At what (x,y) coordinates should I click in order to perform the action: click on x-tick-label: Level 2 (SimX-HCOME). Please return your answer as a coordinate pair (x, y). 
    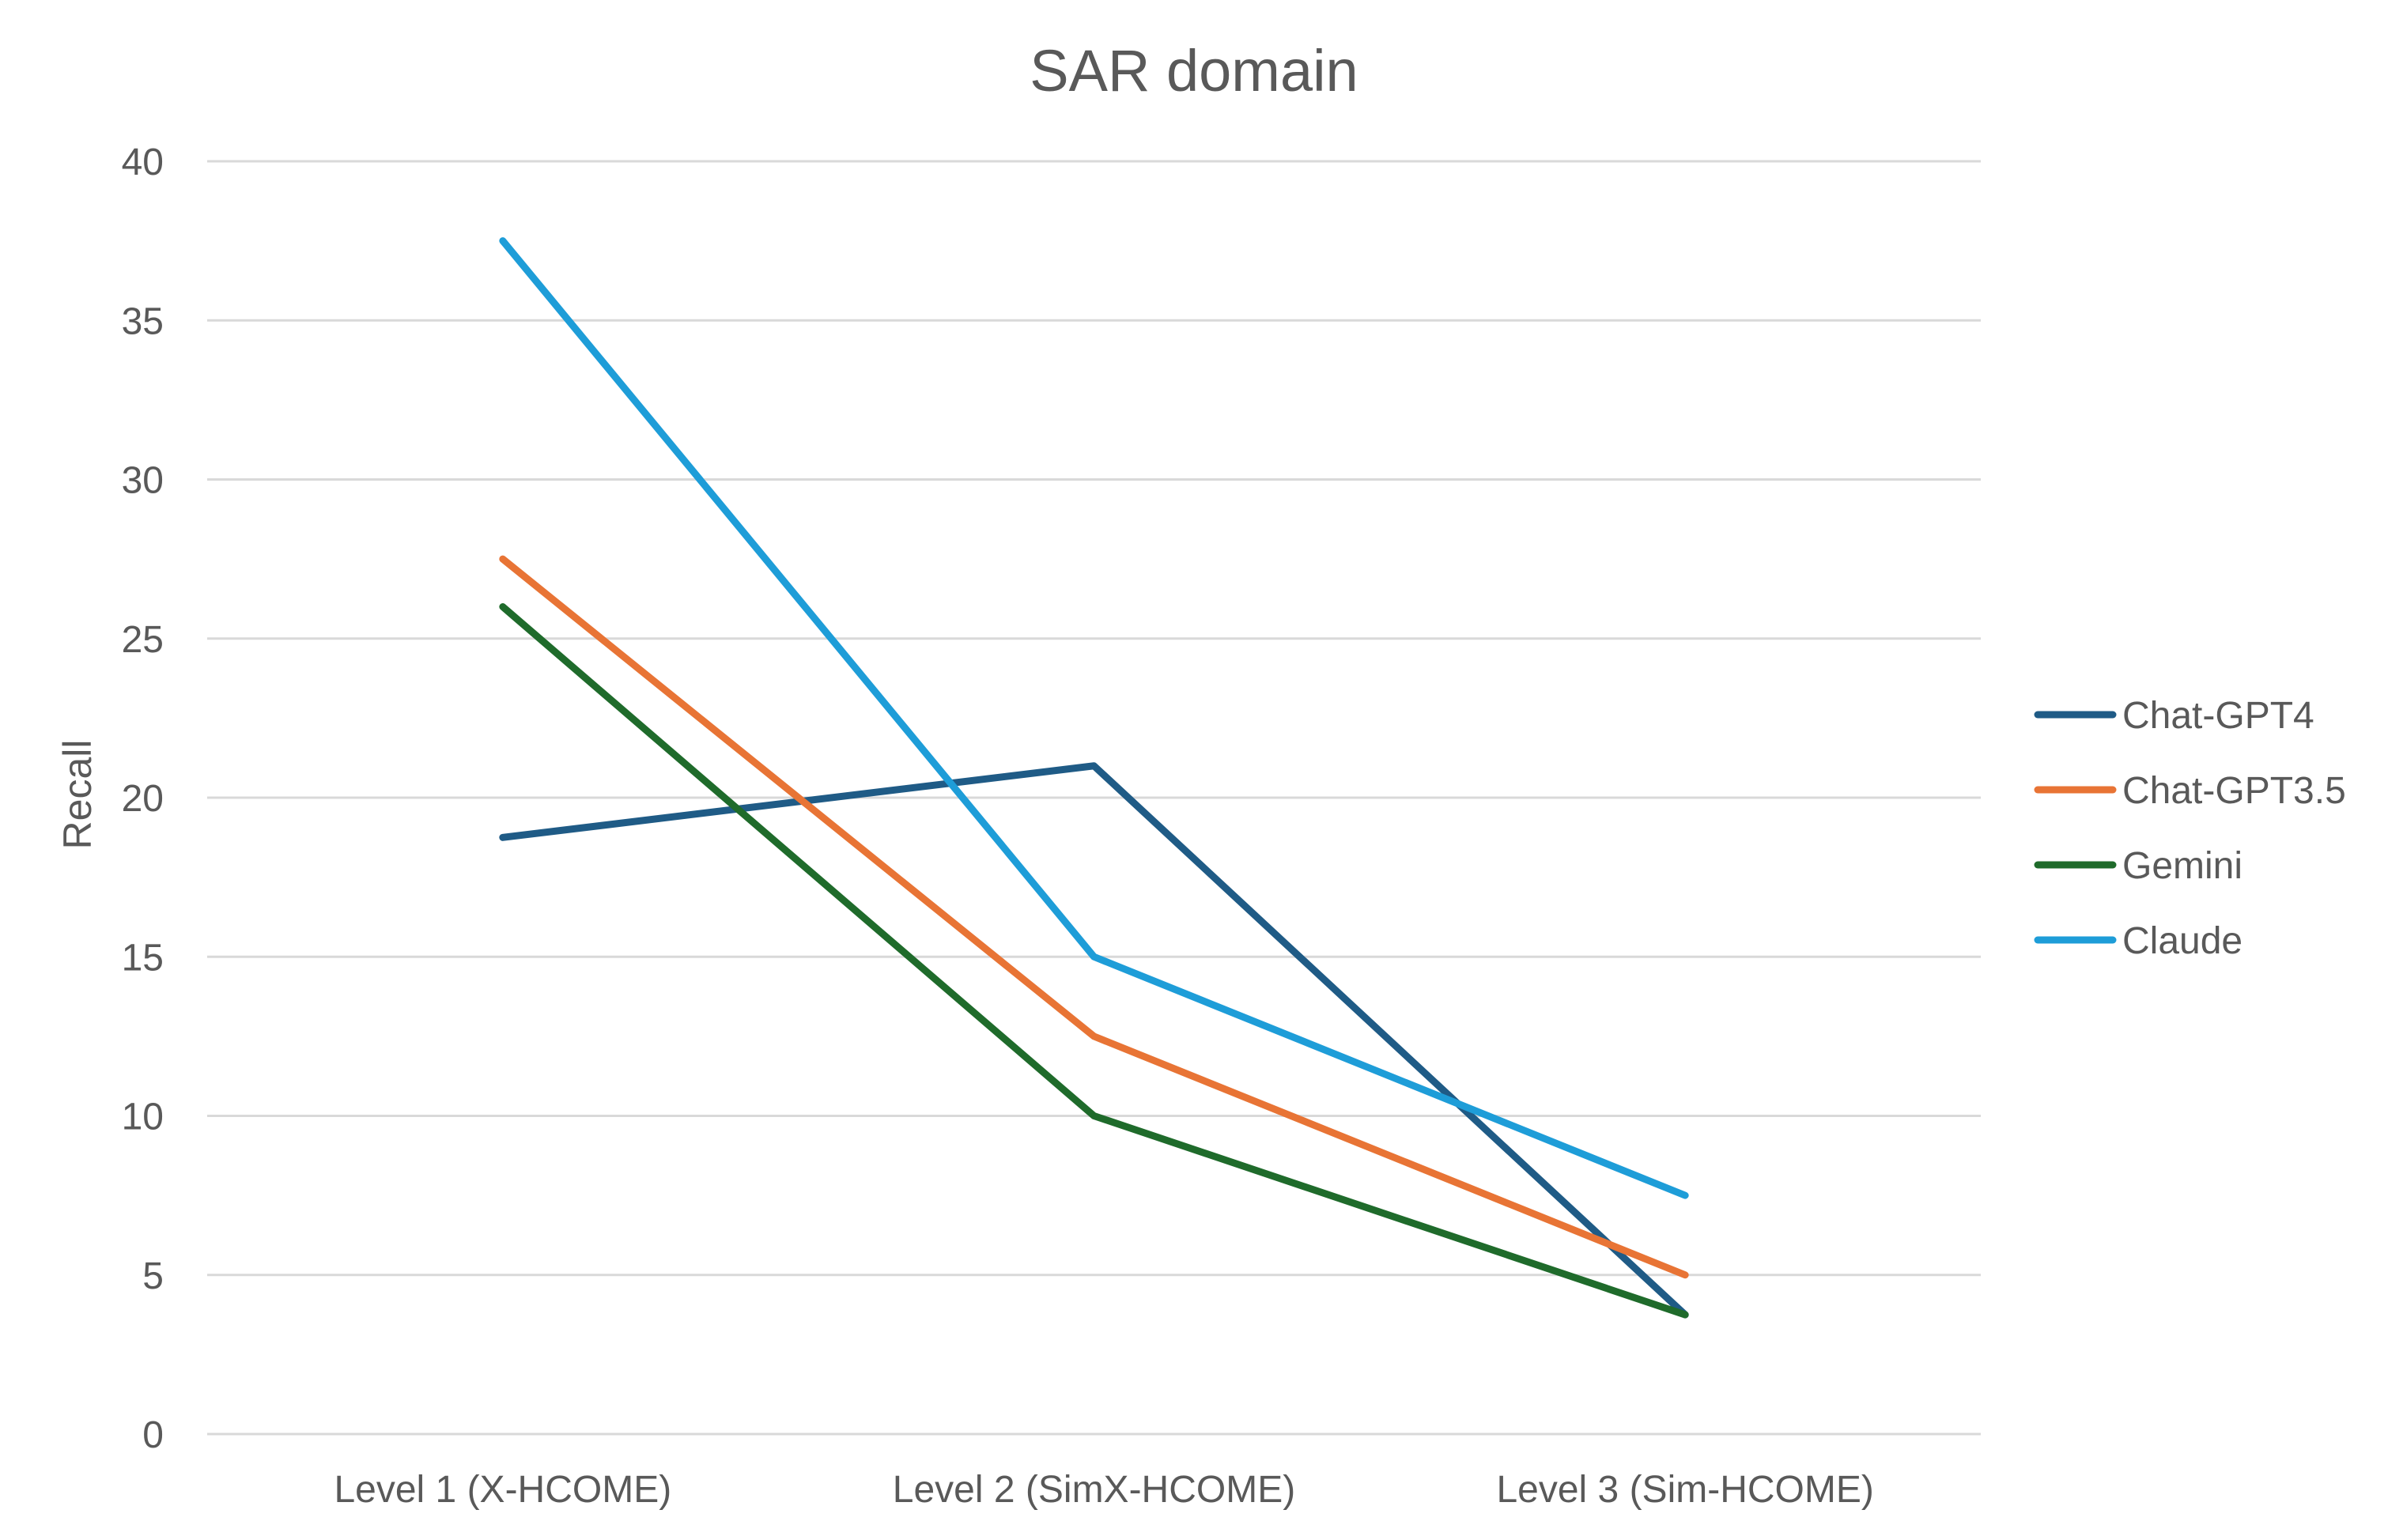
    Looking at the image, I should click on (1094, 1490).